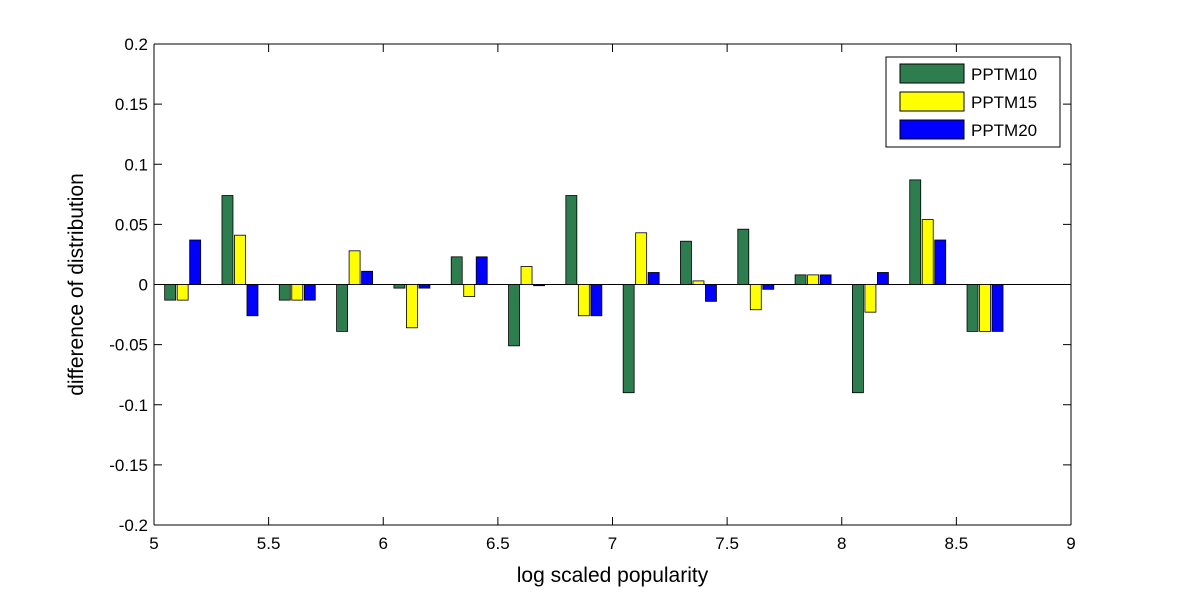 Image resolution: width=1183 pixels, height=596 pixels. I want to click on x-tick-label: 6, so click(383, 543).